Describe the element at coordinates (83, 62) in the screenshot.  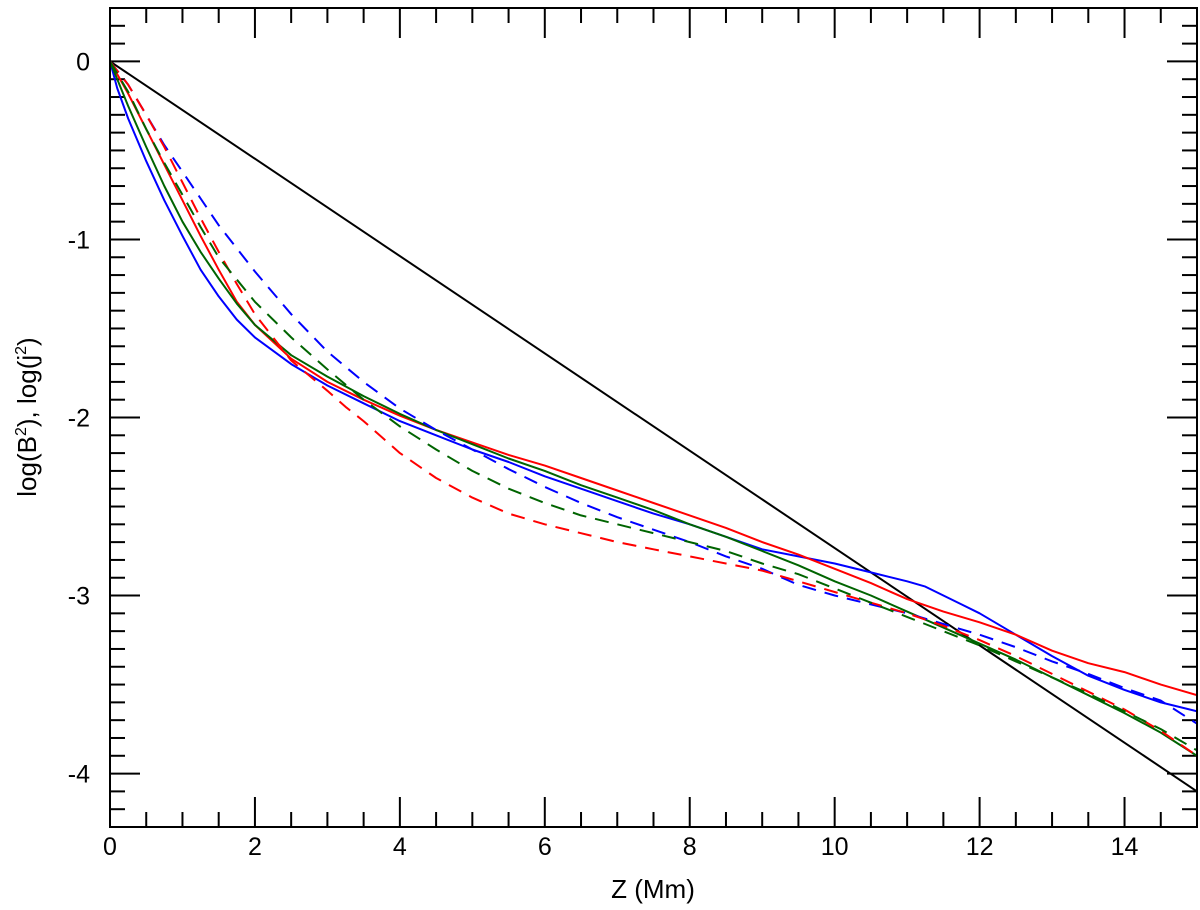
I see `y-tick-label: 0` at that location.